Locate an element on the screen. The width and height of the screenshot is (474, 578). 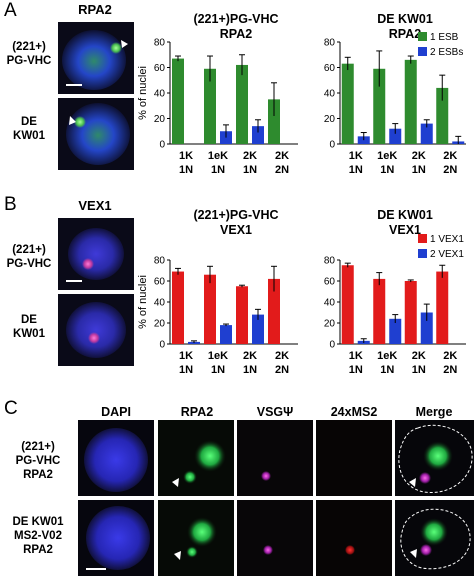
panel-letter-b: B is located at coordinates (10, 204).